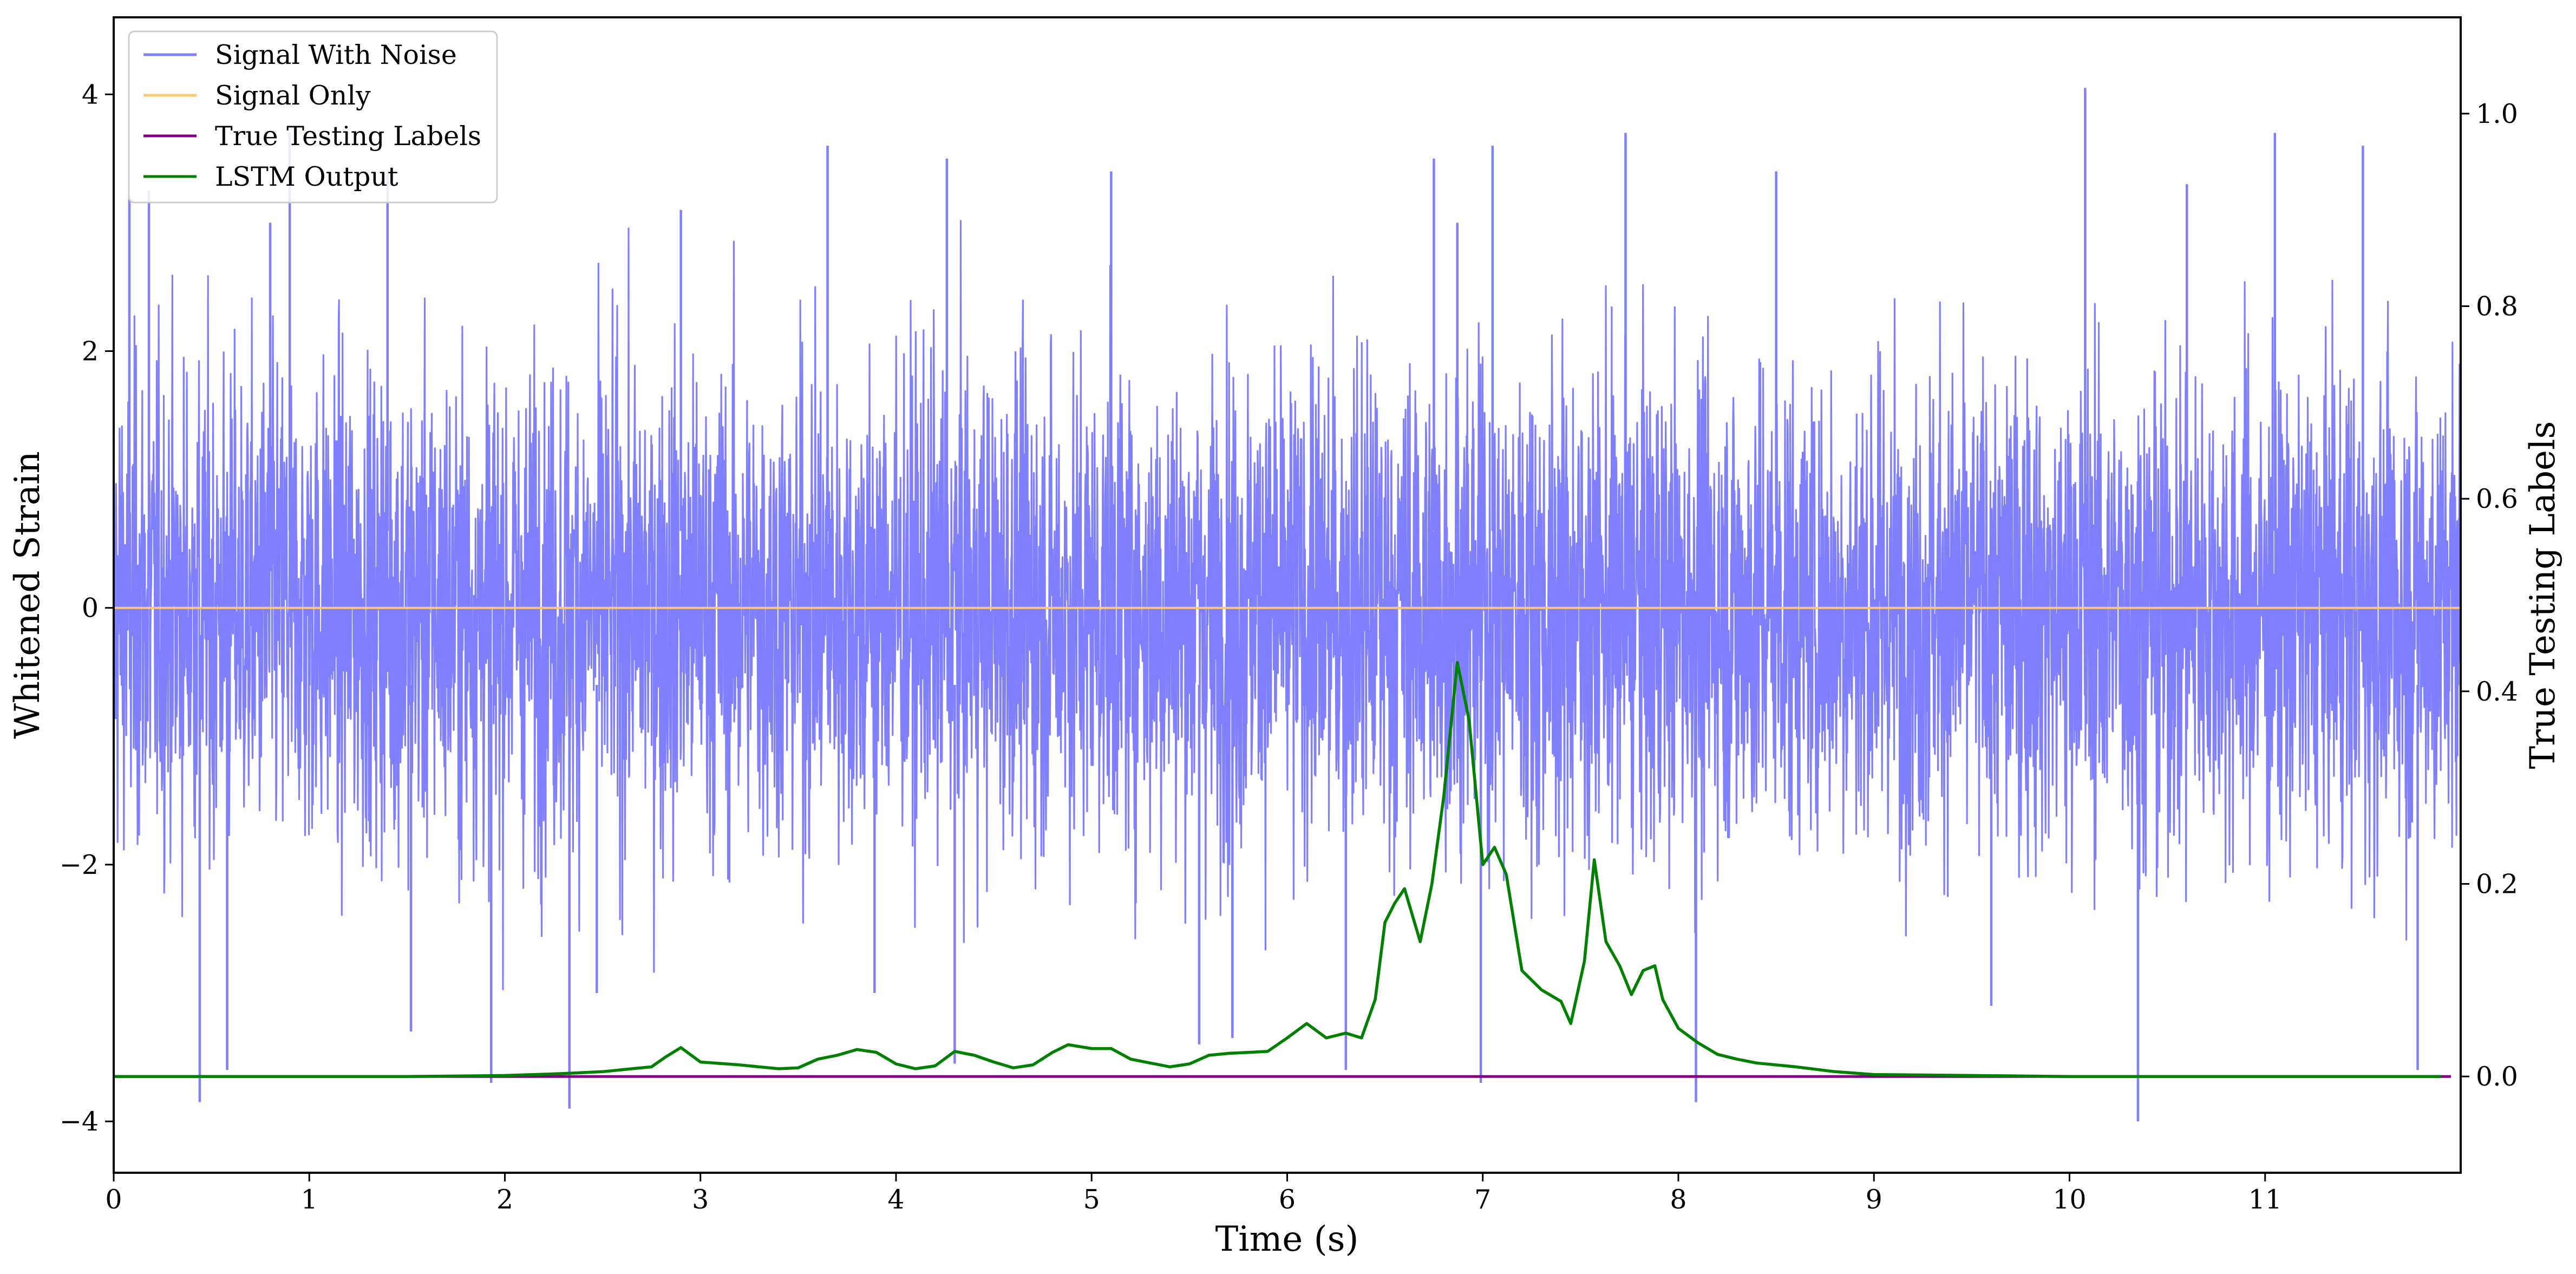  What do you see at coordinates (1288, 1199) in the screenshot?
I see `x-tick-label: 6` at bounding box center [1288, 1199].